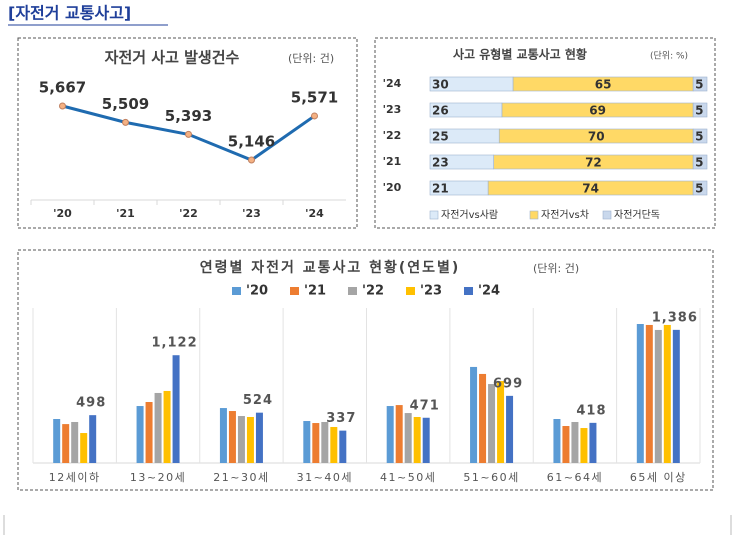 The width and height of the screenshot is (735, 540). Describe the element at coordinates (125, 213) in the screenshot. I see `x-tick-label: '21` at that location.